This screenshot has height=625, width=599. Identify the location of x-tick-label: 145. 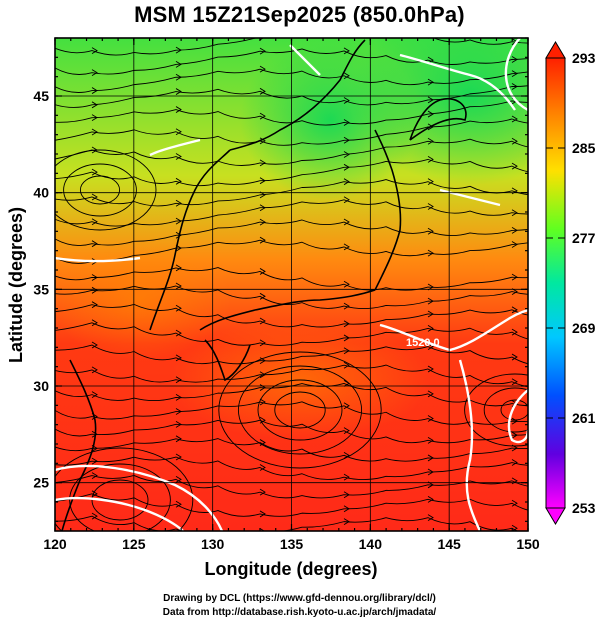
(449, 544).